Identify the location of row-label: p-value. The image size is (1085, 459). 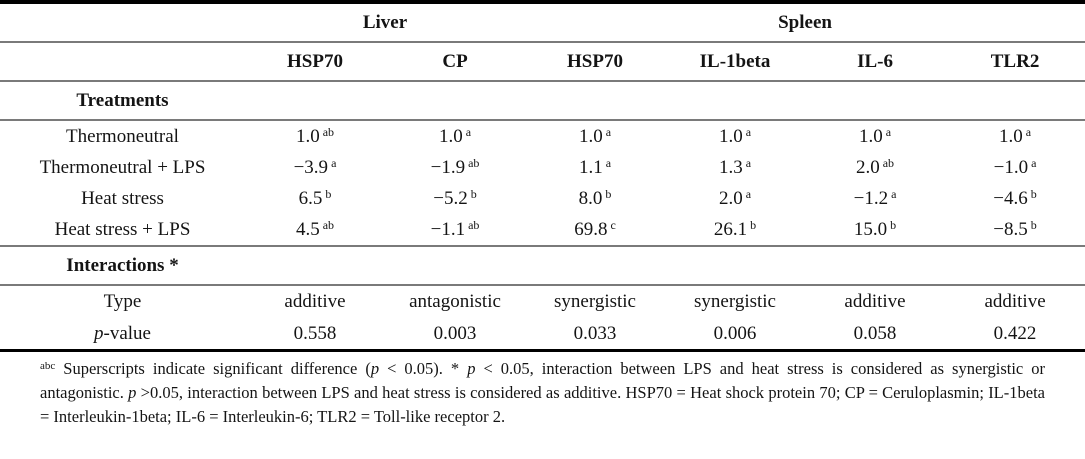
(122, 335).